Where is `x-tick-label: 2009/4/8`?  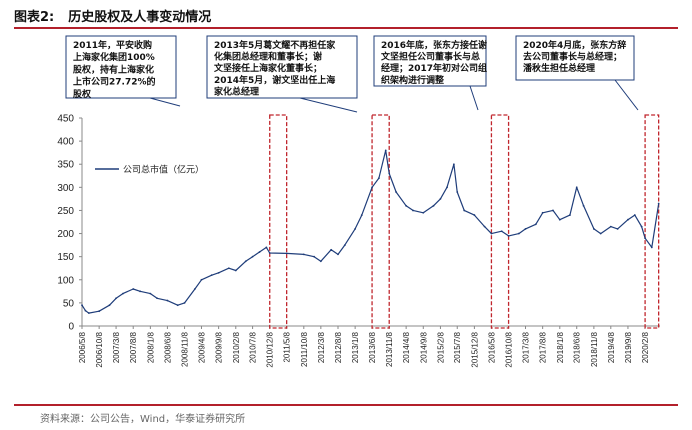
x-tick-label: 2009/4/8 is located at coordinates (201, 347).